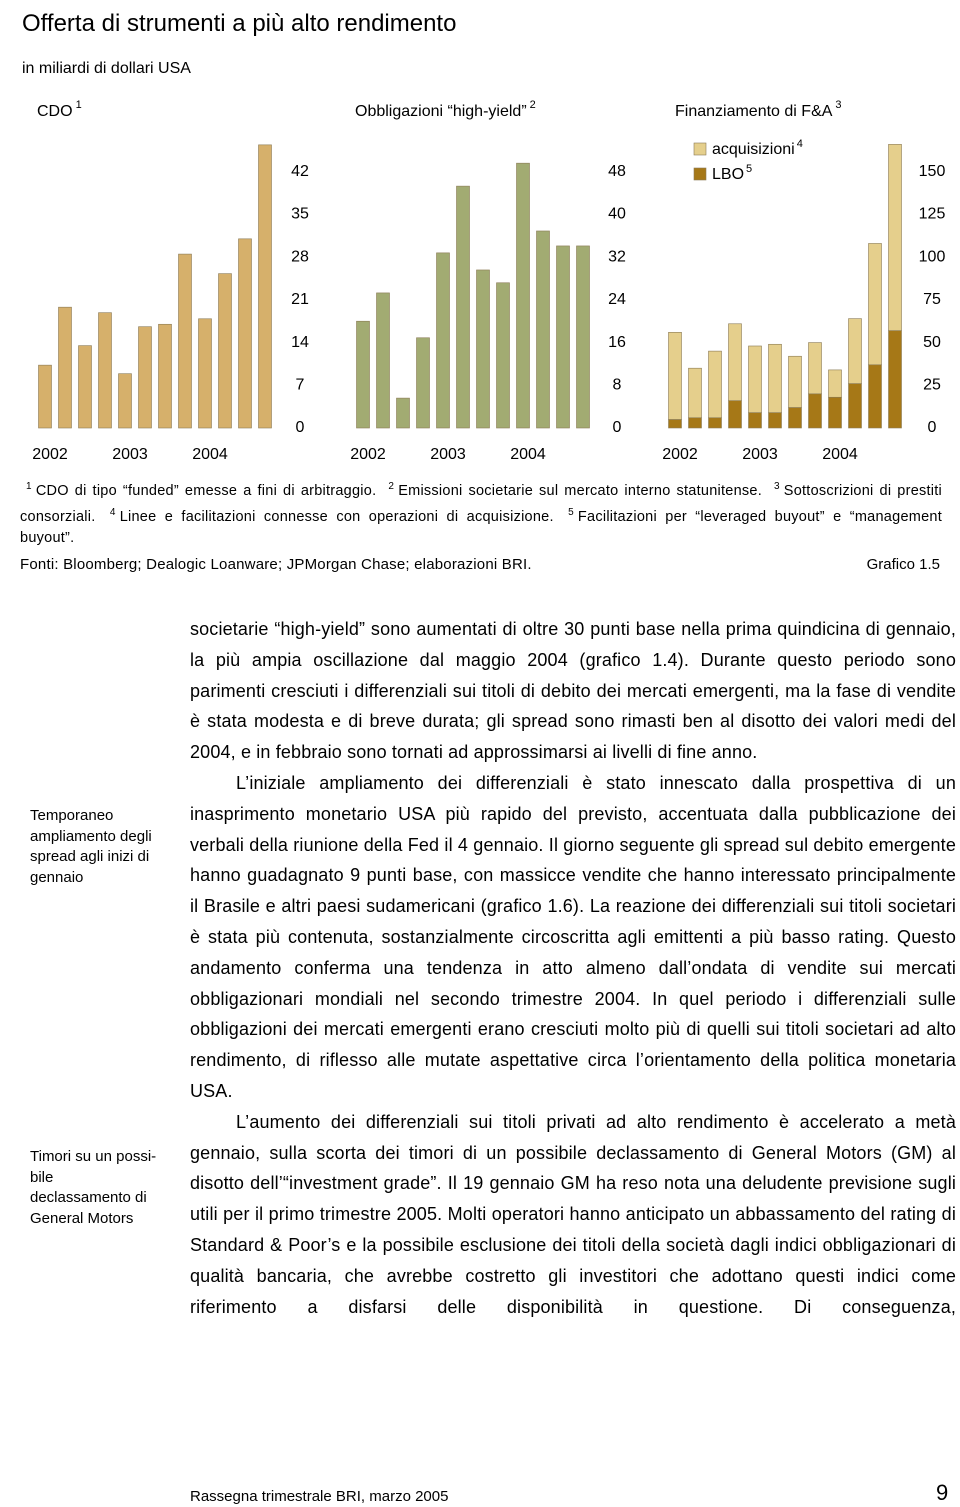  Describe the element at coordinates (932, 214) in the screenshot. I see `y-tick-label: 125` at that location.